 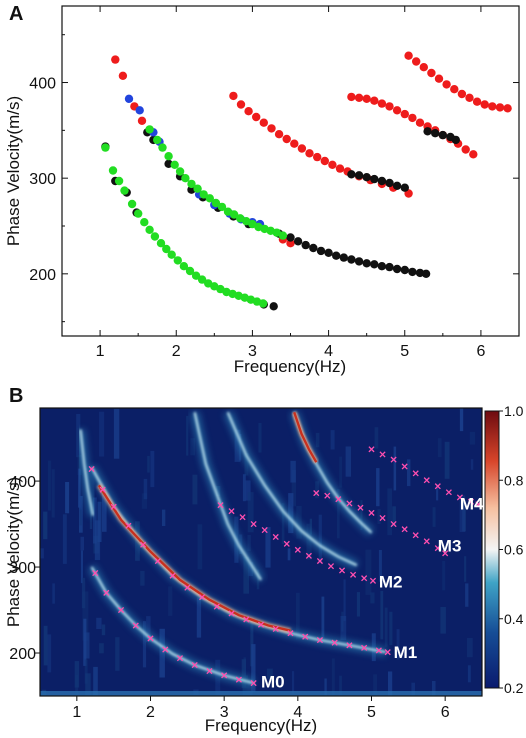 What do you see at coordinates (297, 712) in the screenshot?
I see `b-xtick-label: 4` at bounding box center [297, 712].